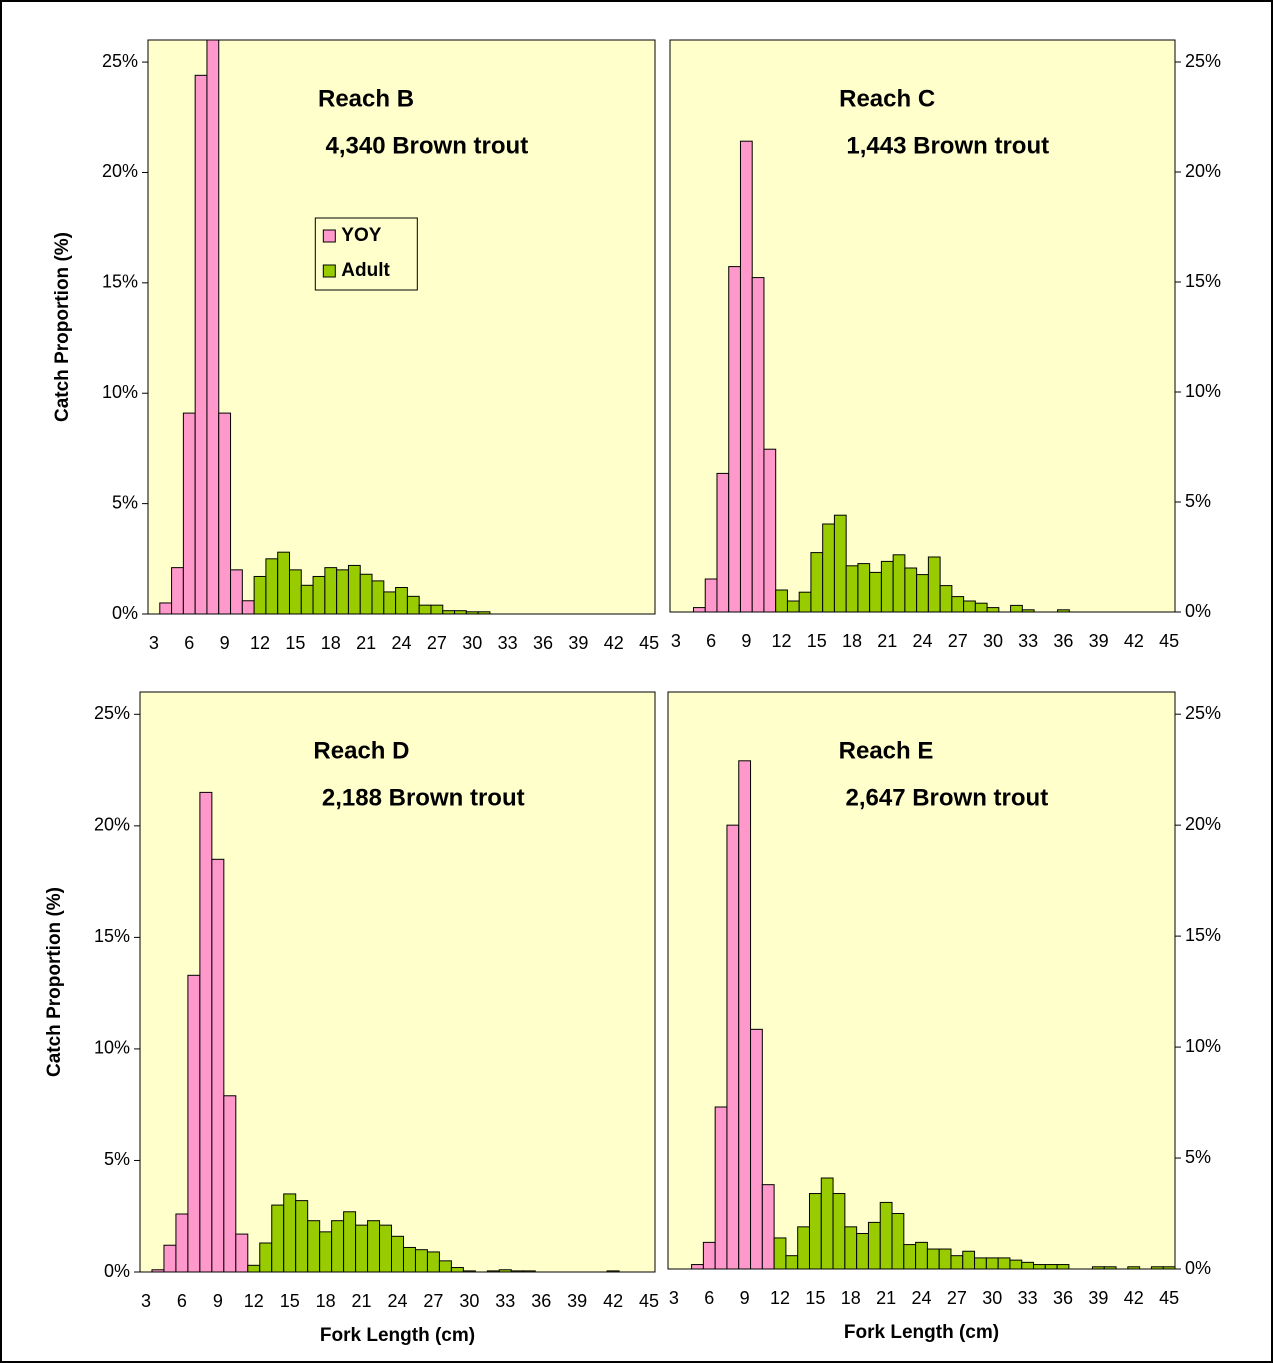 The width and height of the screenshot is (1273, 1363). What do you see at coordinates (365, 270) in the screenshot?
I see `legend-label: Adult` at bounding box center [365, 270].